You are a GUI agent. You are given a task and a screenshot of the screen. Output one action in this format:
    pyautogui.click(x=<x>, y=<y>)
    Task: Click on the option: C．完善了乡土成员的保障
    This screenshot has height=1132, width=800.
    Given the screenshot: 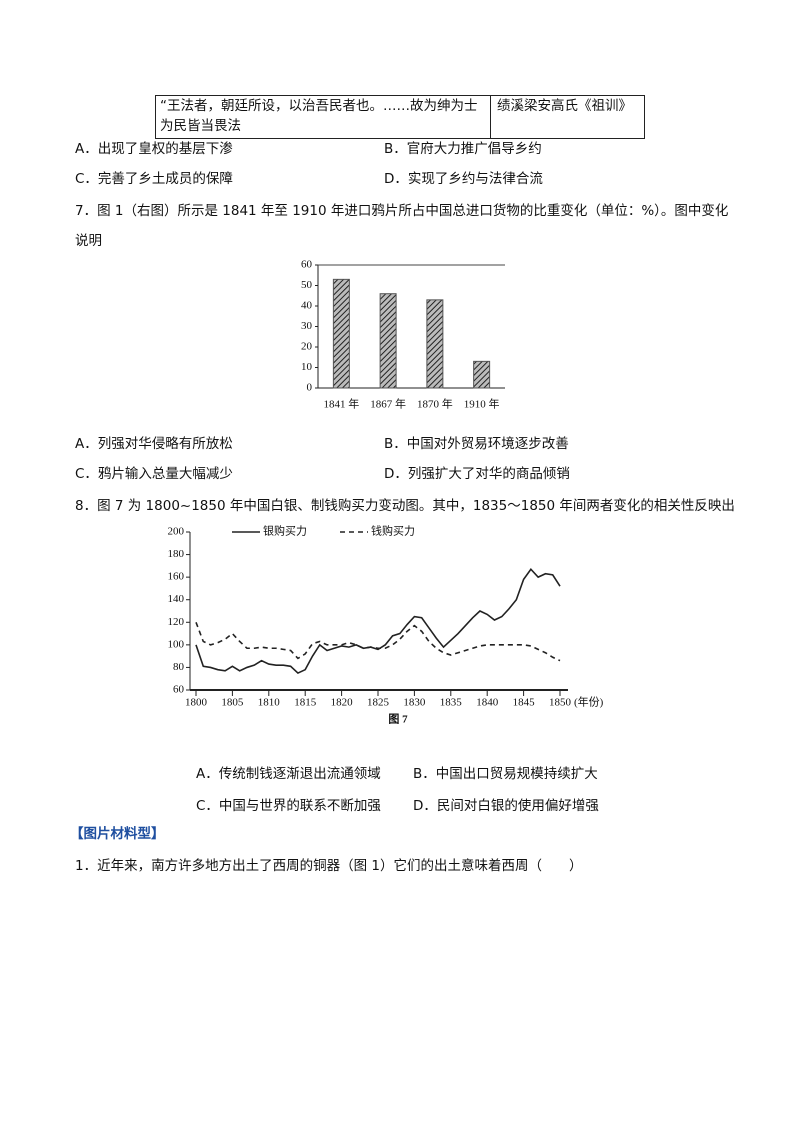 What is the action you would take?
    pyautogui.click(x=154, y=179)
    